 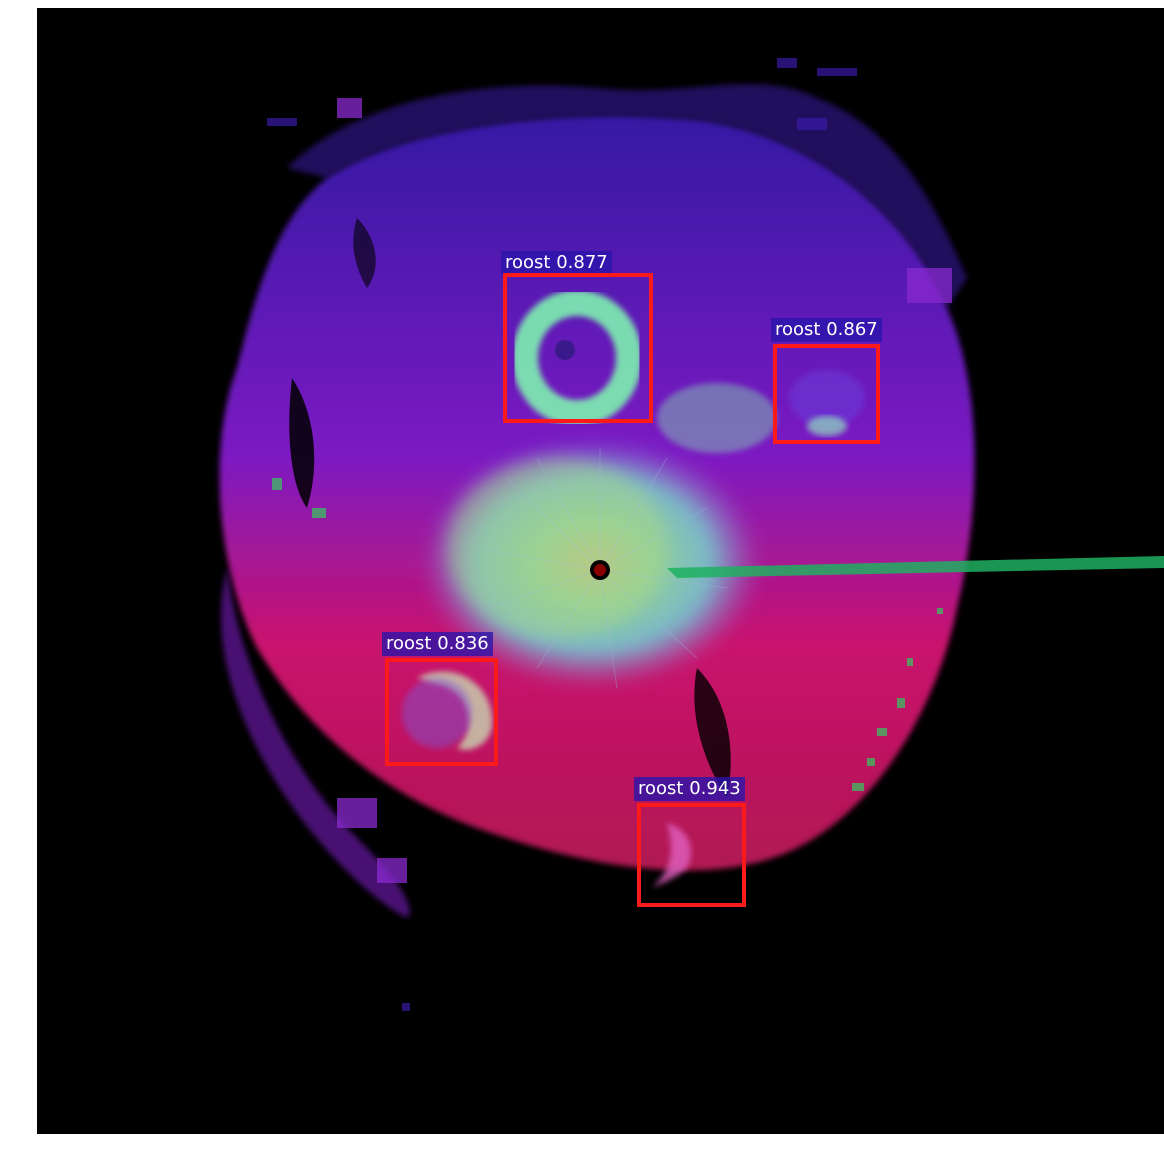 I want to click on detection-label: roost 0.836, so click(x=437, y=644).